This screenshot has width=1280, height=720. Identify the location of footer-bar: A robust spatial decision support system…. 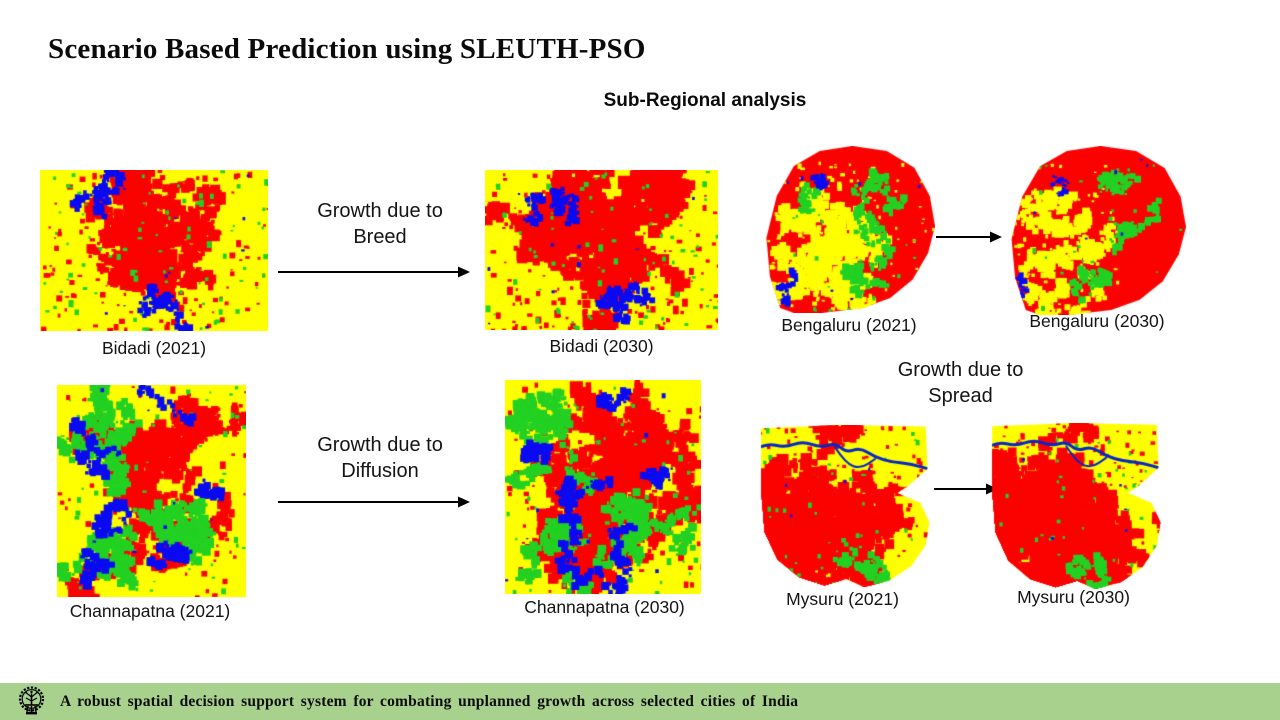
(640, 701).